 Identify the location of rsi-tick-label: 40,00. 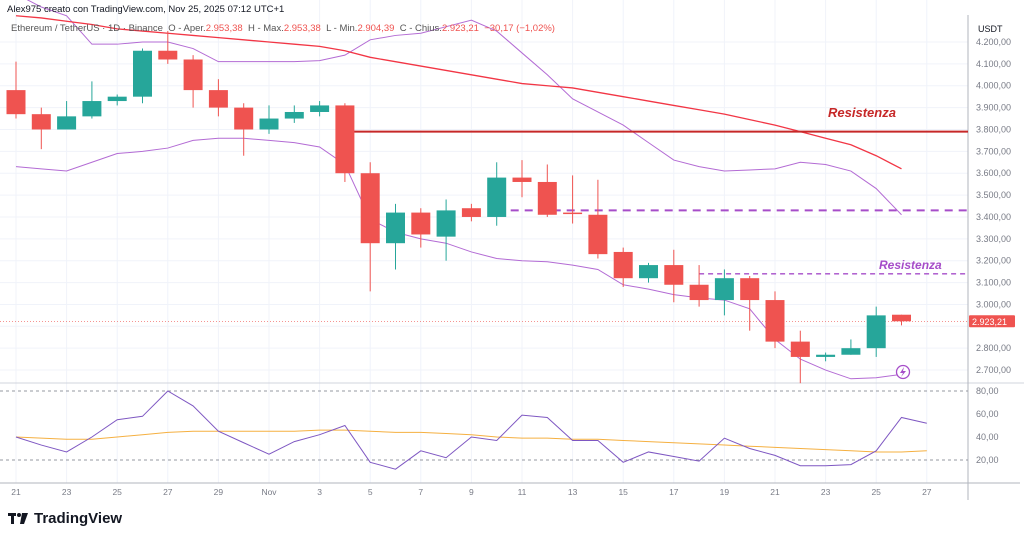
(987, 437).